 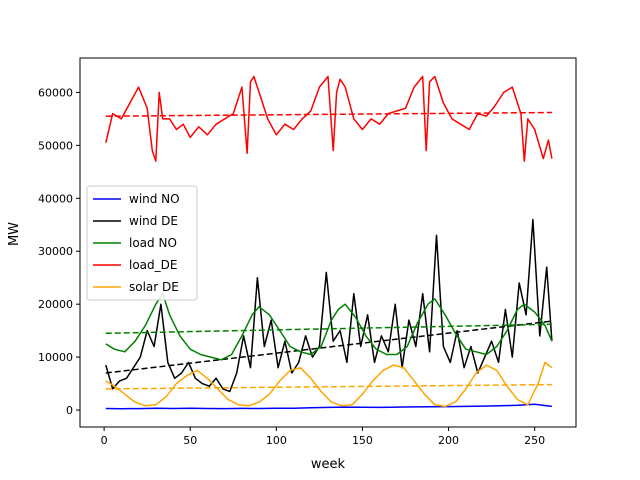 I want to click on y-tick-label: 20000, so click(x=55, y=304).